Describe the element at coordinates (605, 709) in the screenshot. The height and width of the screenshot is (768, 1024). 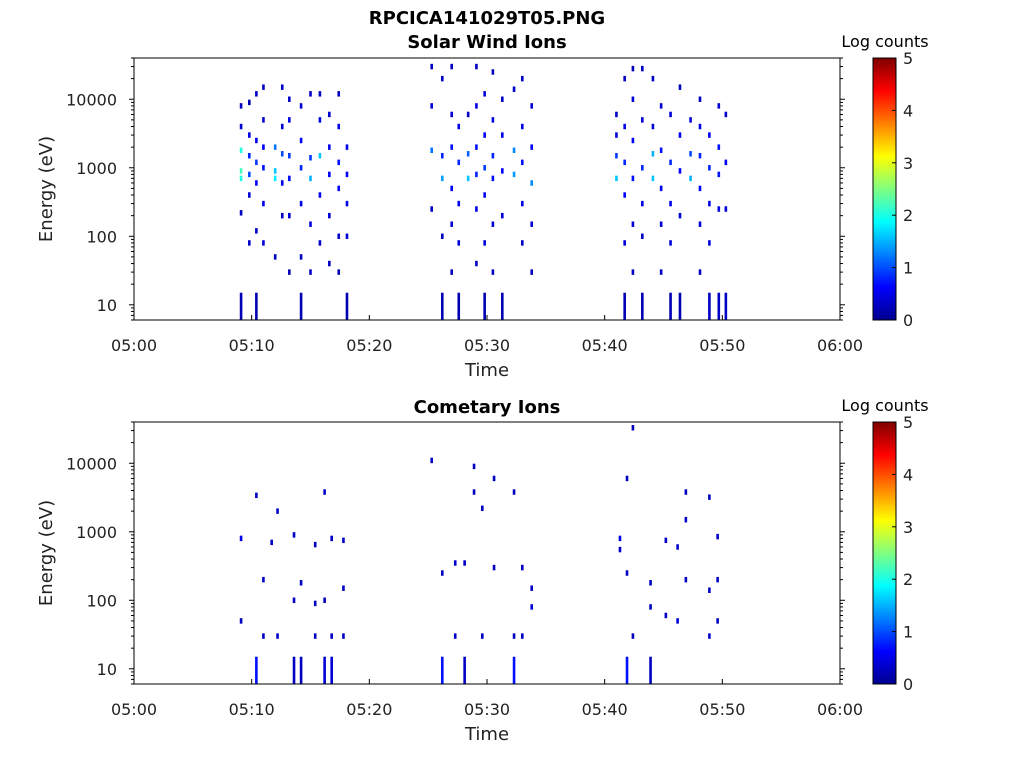
I see `x-tick-label: 05:40` at that location.